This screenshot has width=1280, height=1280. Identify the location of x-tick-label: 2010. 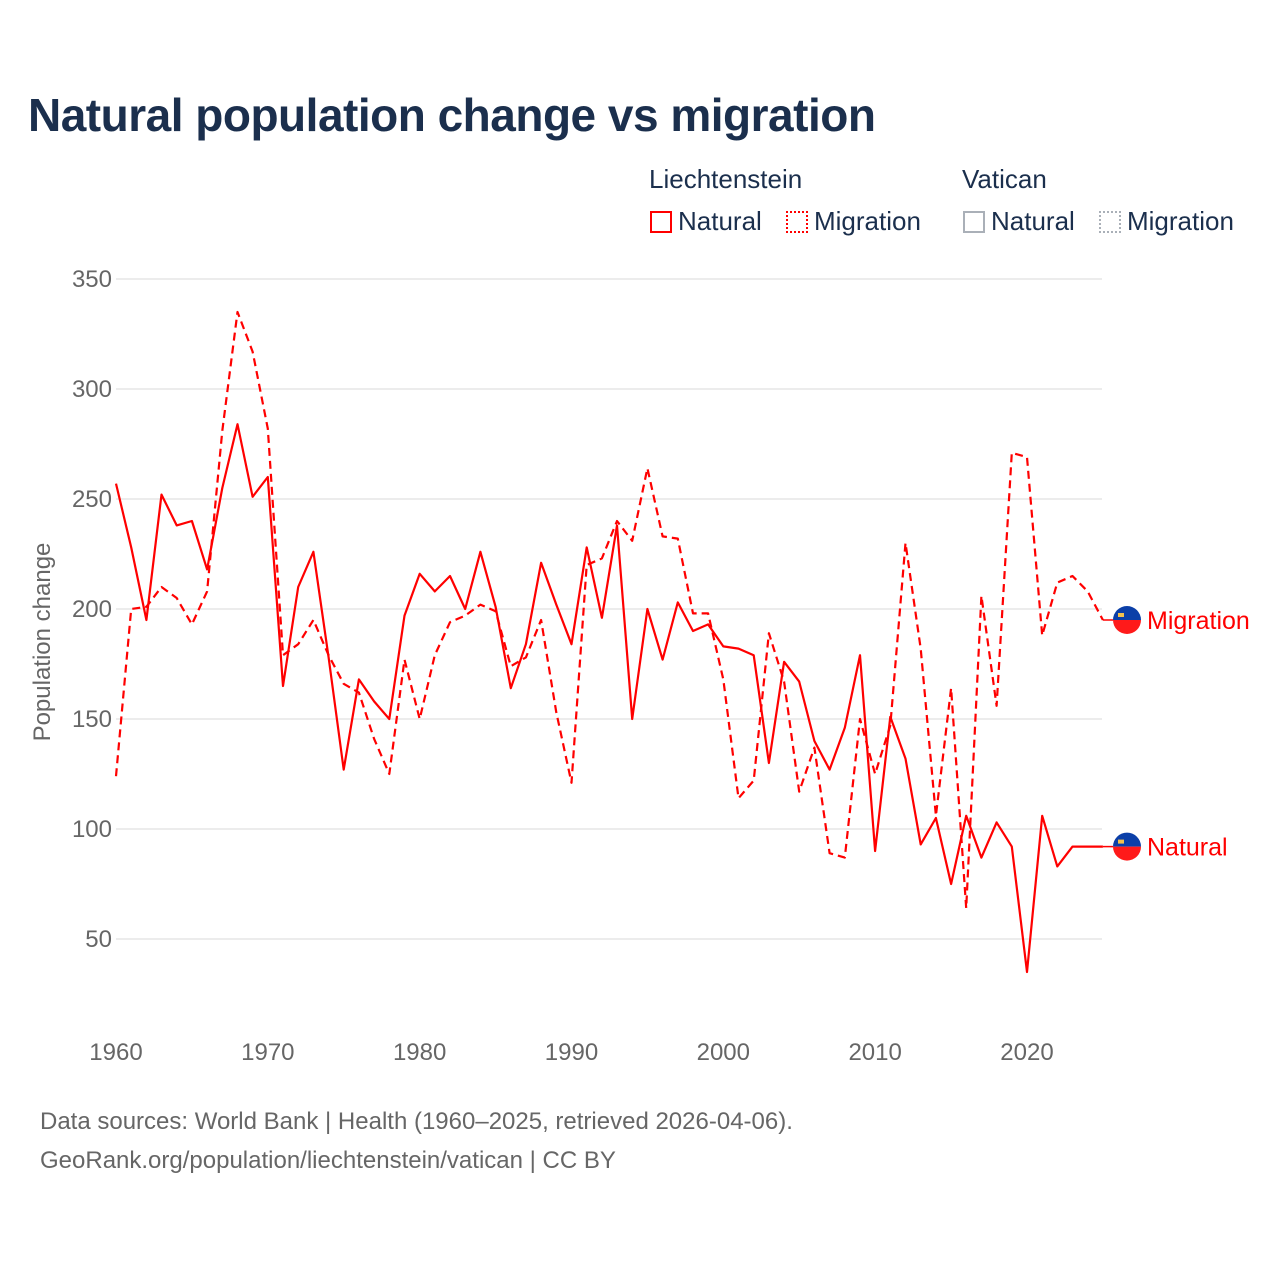
(874, 1052).